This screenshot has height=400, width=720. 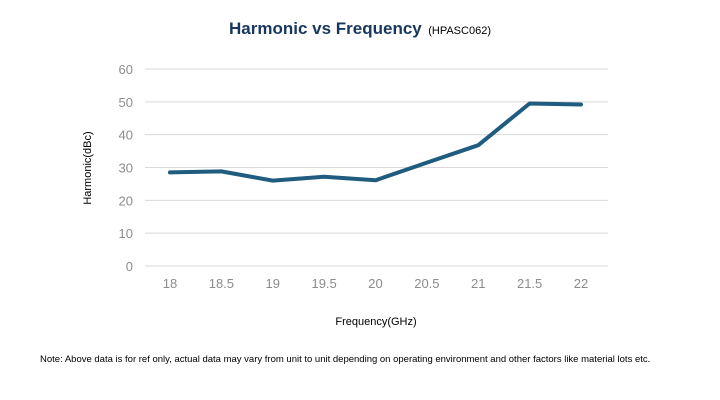 I want to click on x-tick-label: 18.5, so click(x=221, y=283).